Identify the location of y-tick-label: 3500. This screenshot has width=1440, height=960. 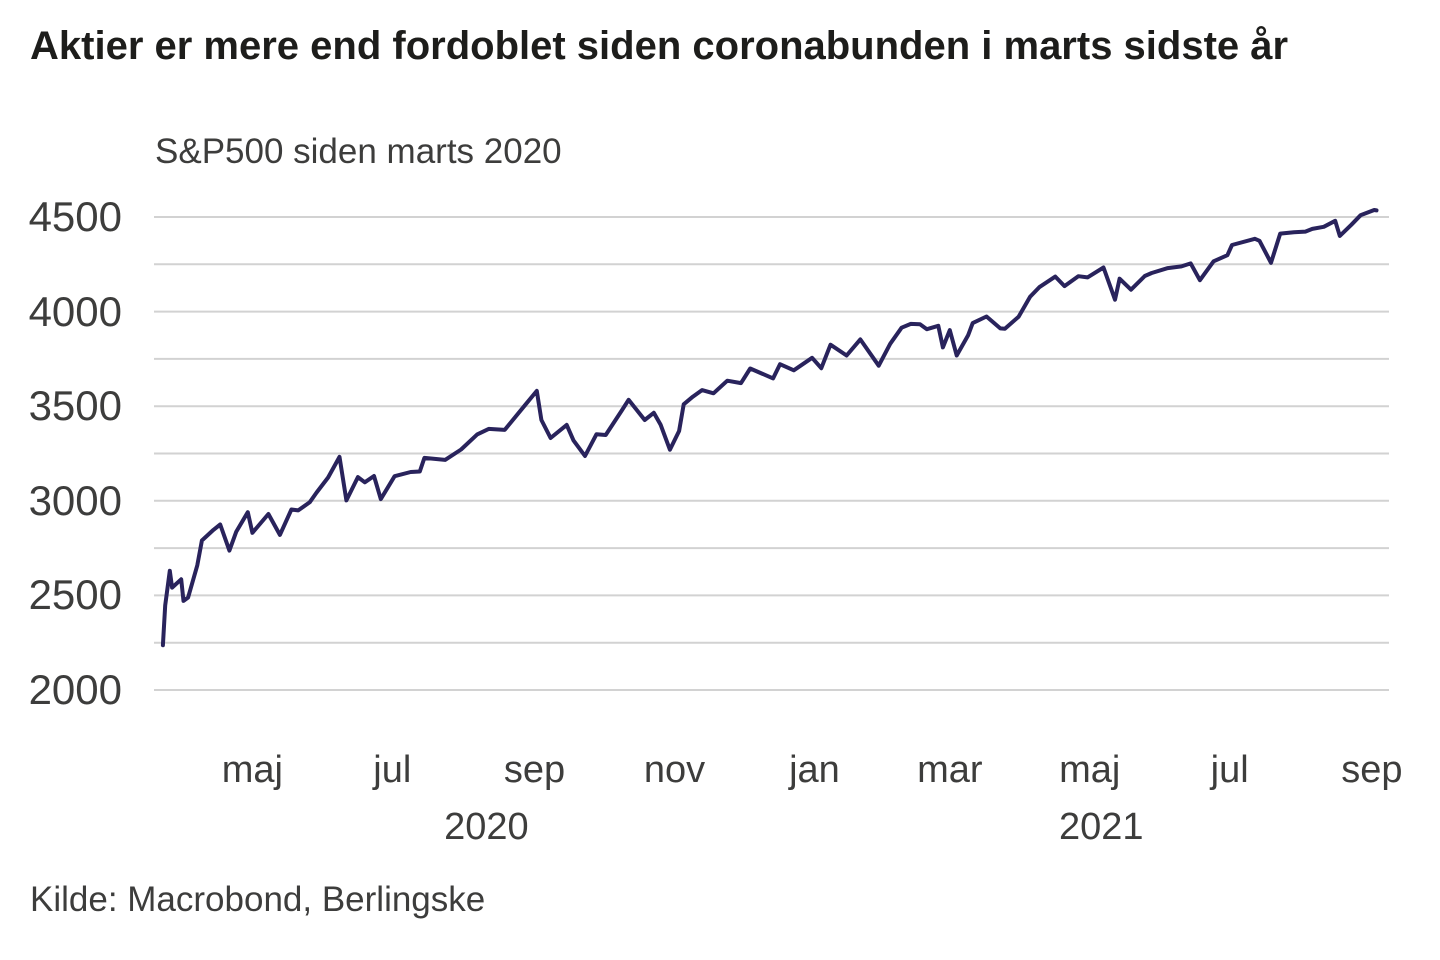
(75, 406).